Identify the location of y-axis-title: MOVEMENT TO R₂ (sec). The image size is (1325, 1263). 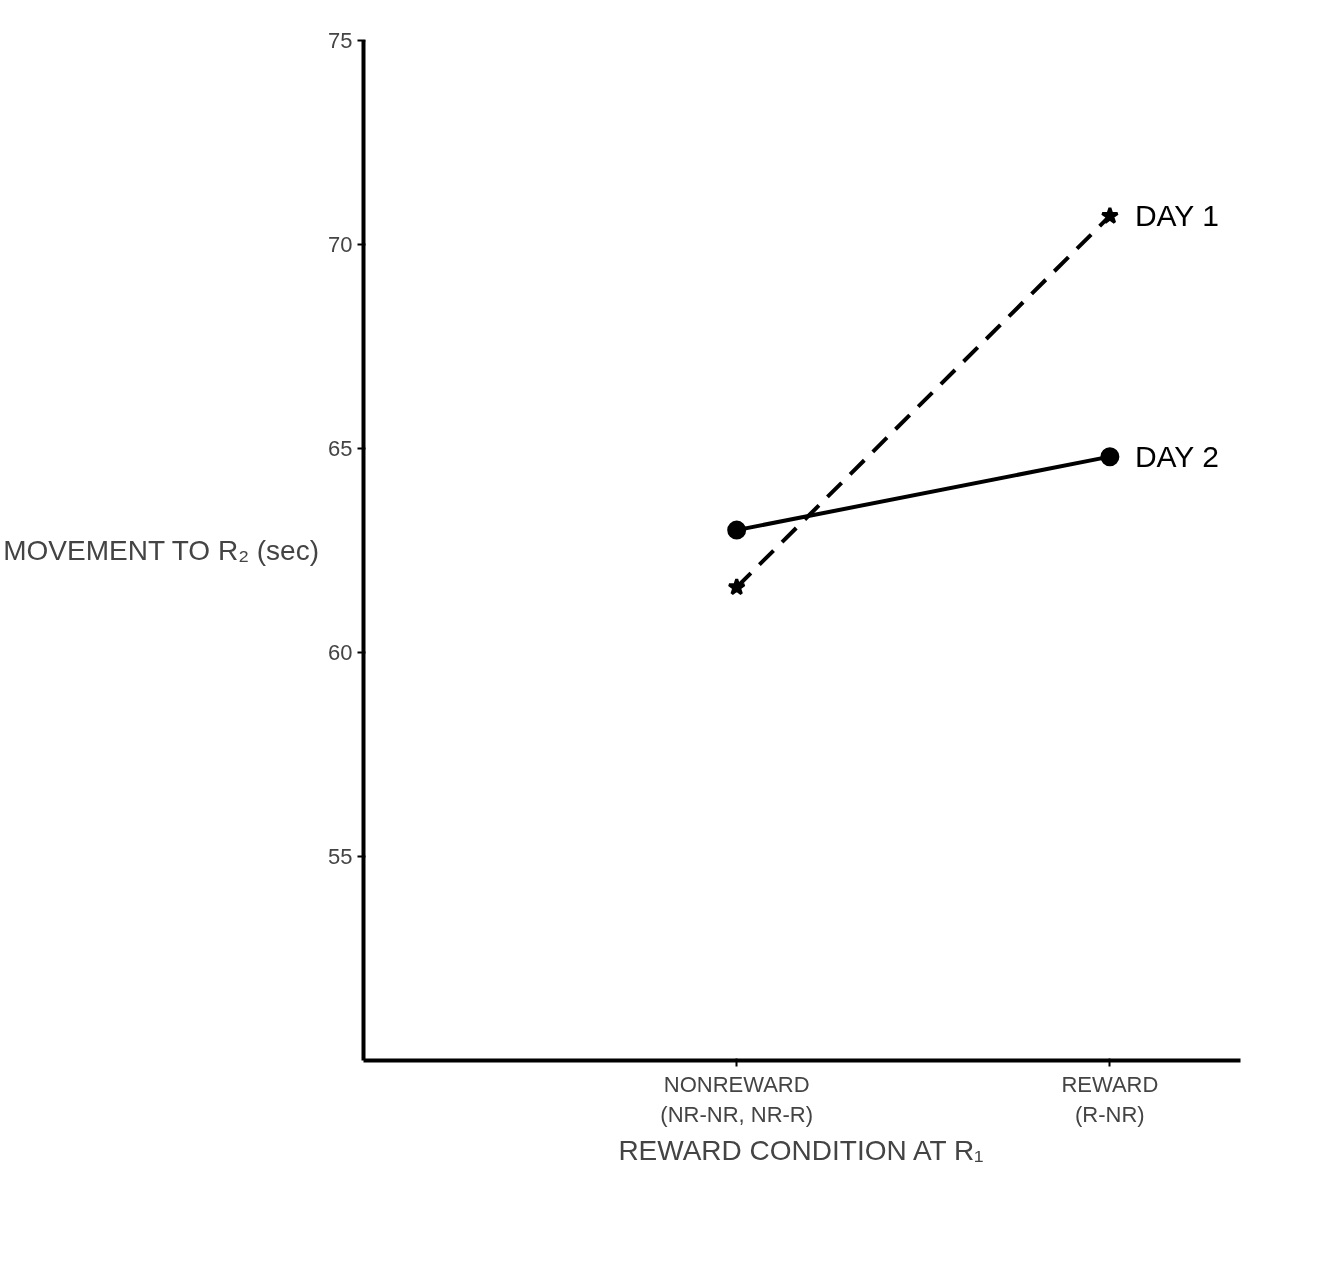
(161, 550).